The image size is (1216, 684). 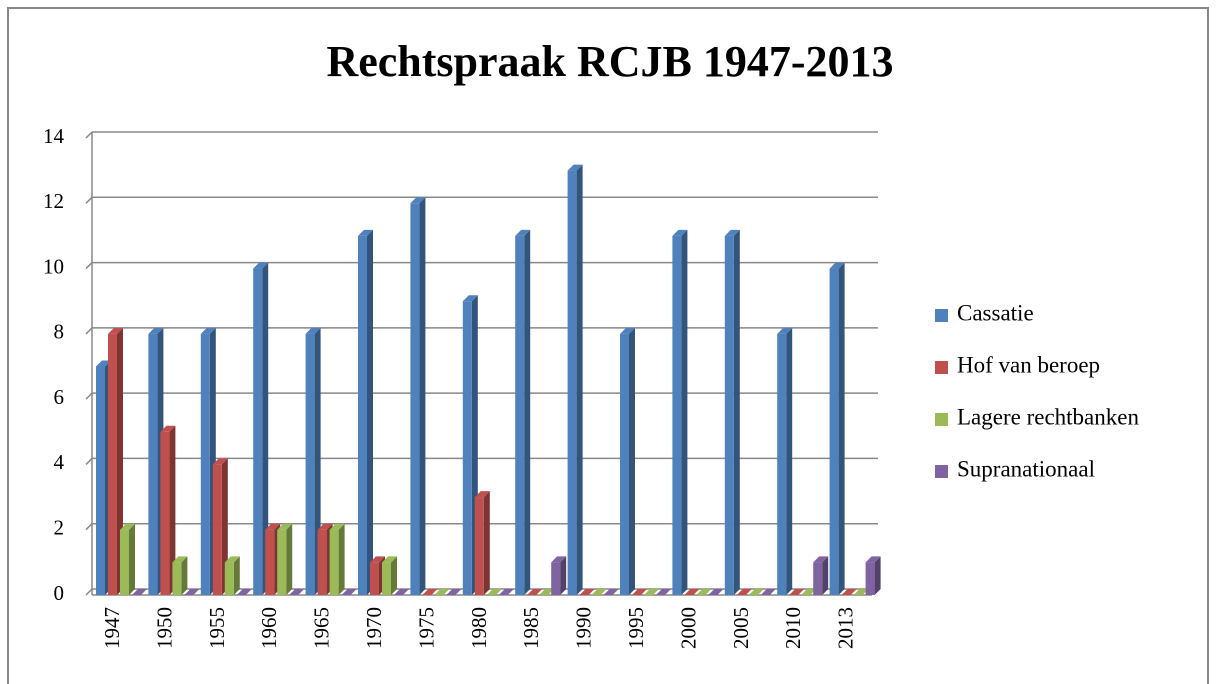 I want to click on y-tick-label: 8, so click(x=59, y=332).